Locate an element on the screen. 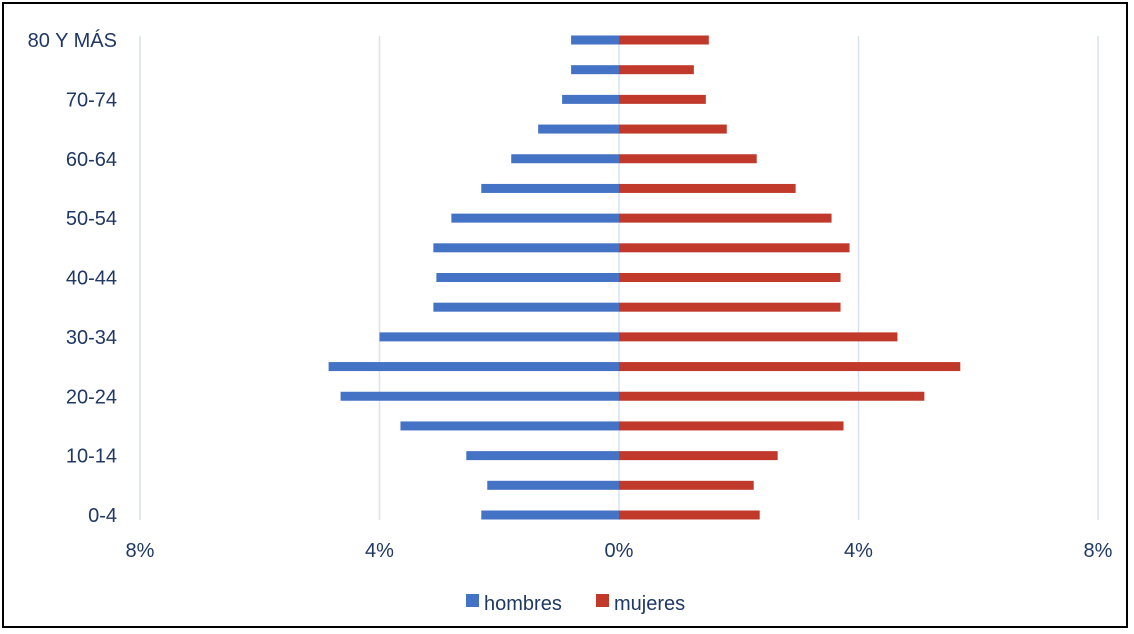 This screenshot has height=634, width=1134. y-tick-label: 10-14 is located at coordinates (91, 457).